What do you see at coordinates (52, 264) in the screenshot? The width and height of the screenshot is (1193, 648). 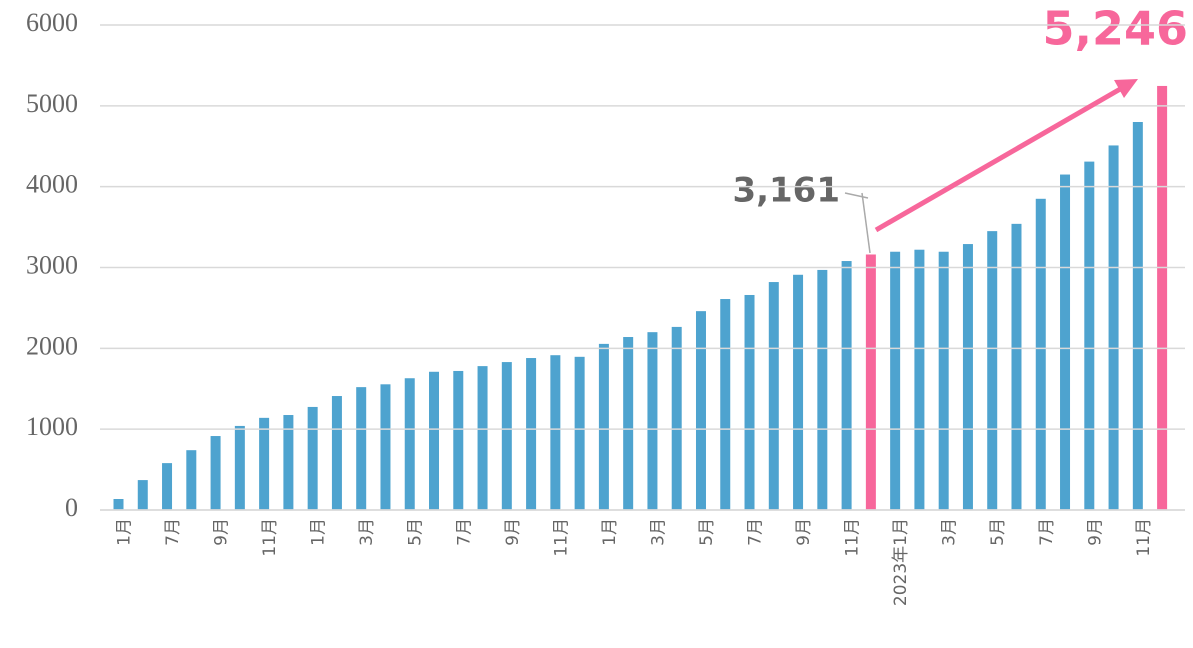 I see `y-tick-label: 3000` at bounding box center [52, 264].